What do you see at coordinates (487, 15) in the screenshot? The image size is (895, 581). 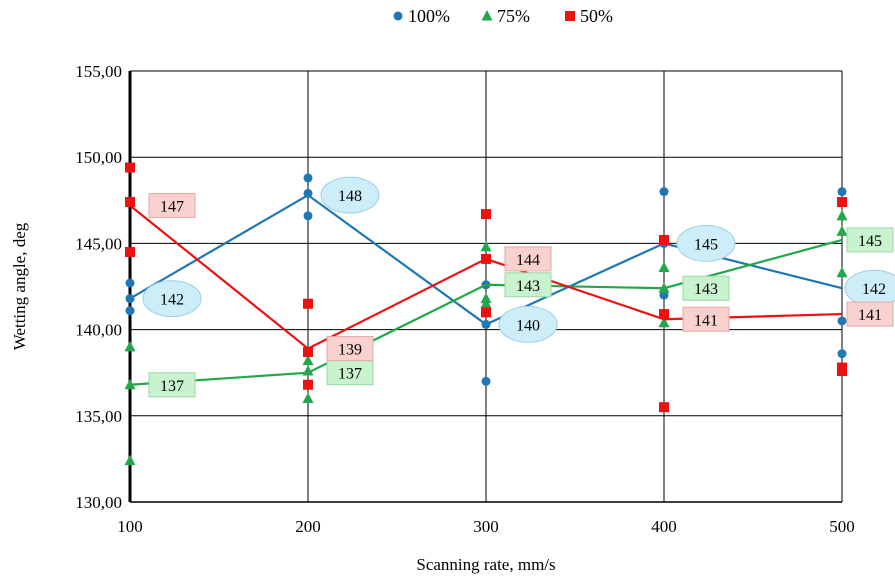 I see `legend-marker-75%` at bounding box center [487, 15].